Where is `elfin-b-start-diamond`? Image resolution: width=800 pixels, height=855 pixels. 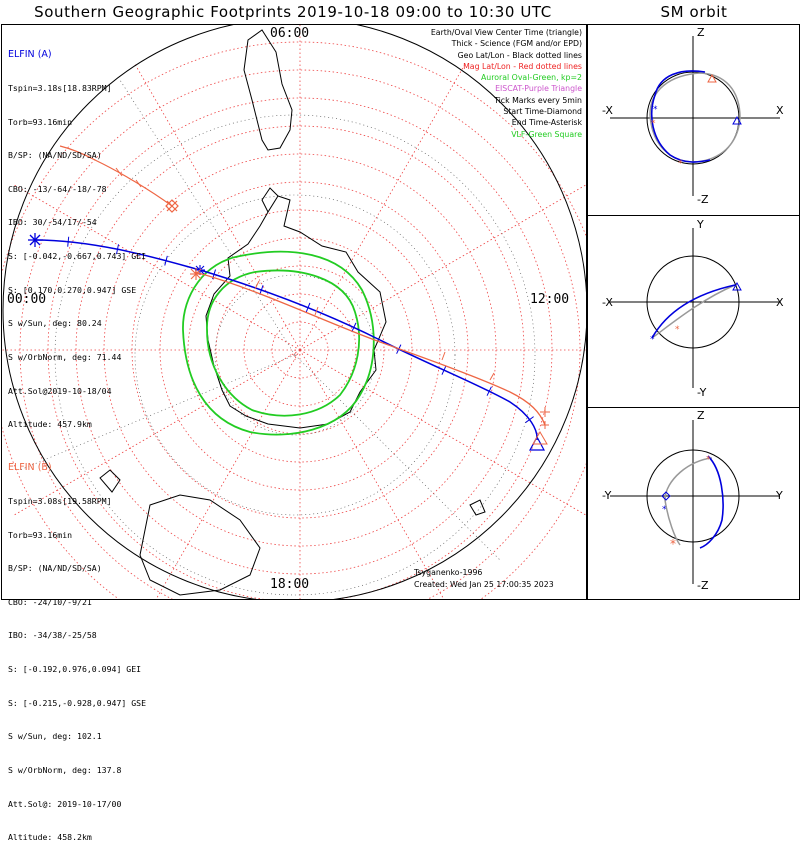
elfin-b-start-diamond is located at coordinates (172, 206).